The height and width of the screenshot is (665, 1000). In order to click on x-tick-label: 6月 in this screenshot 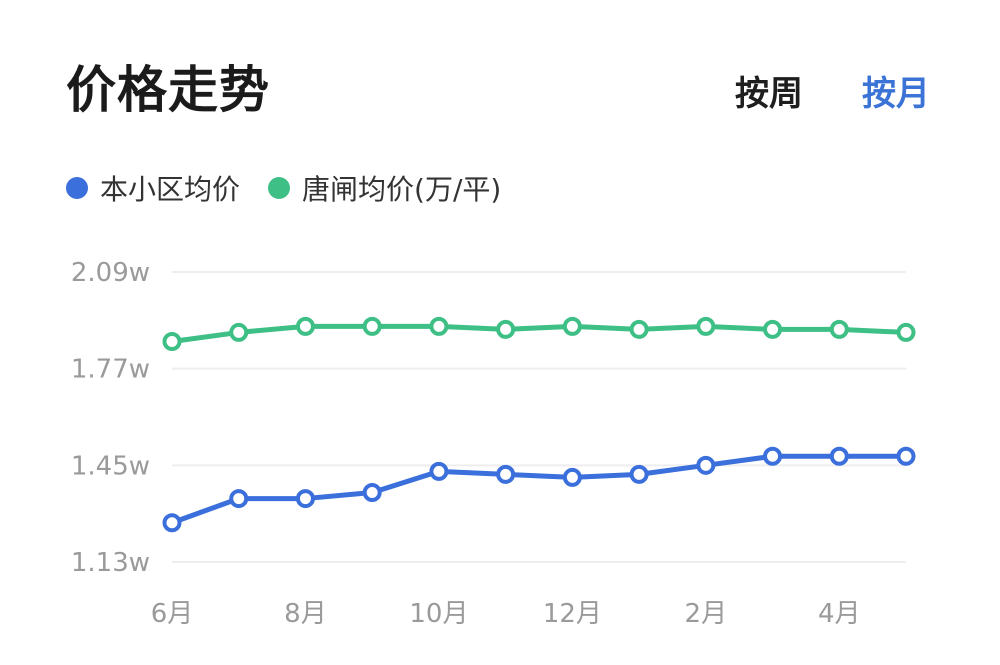, I will do `click(172, 614)`.